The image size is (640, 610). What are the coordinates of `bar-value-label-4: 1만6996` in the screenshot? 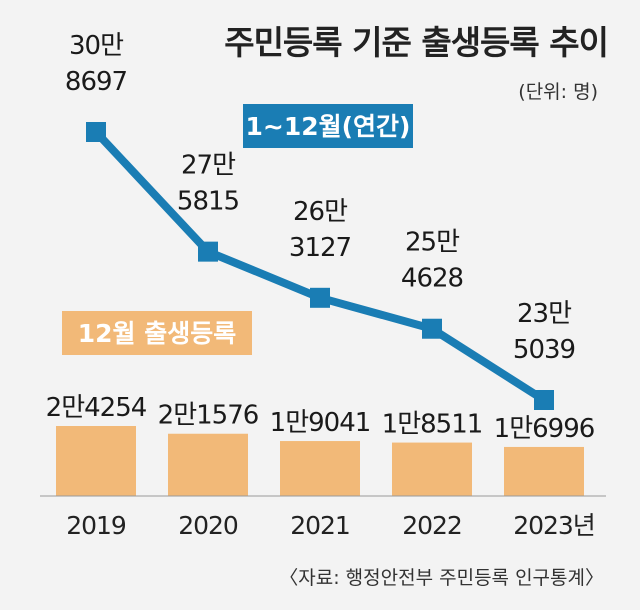 It's located at (544, 429).